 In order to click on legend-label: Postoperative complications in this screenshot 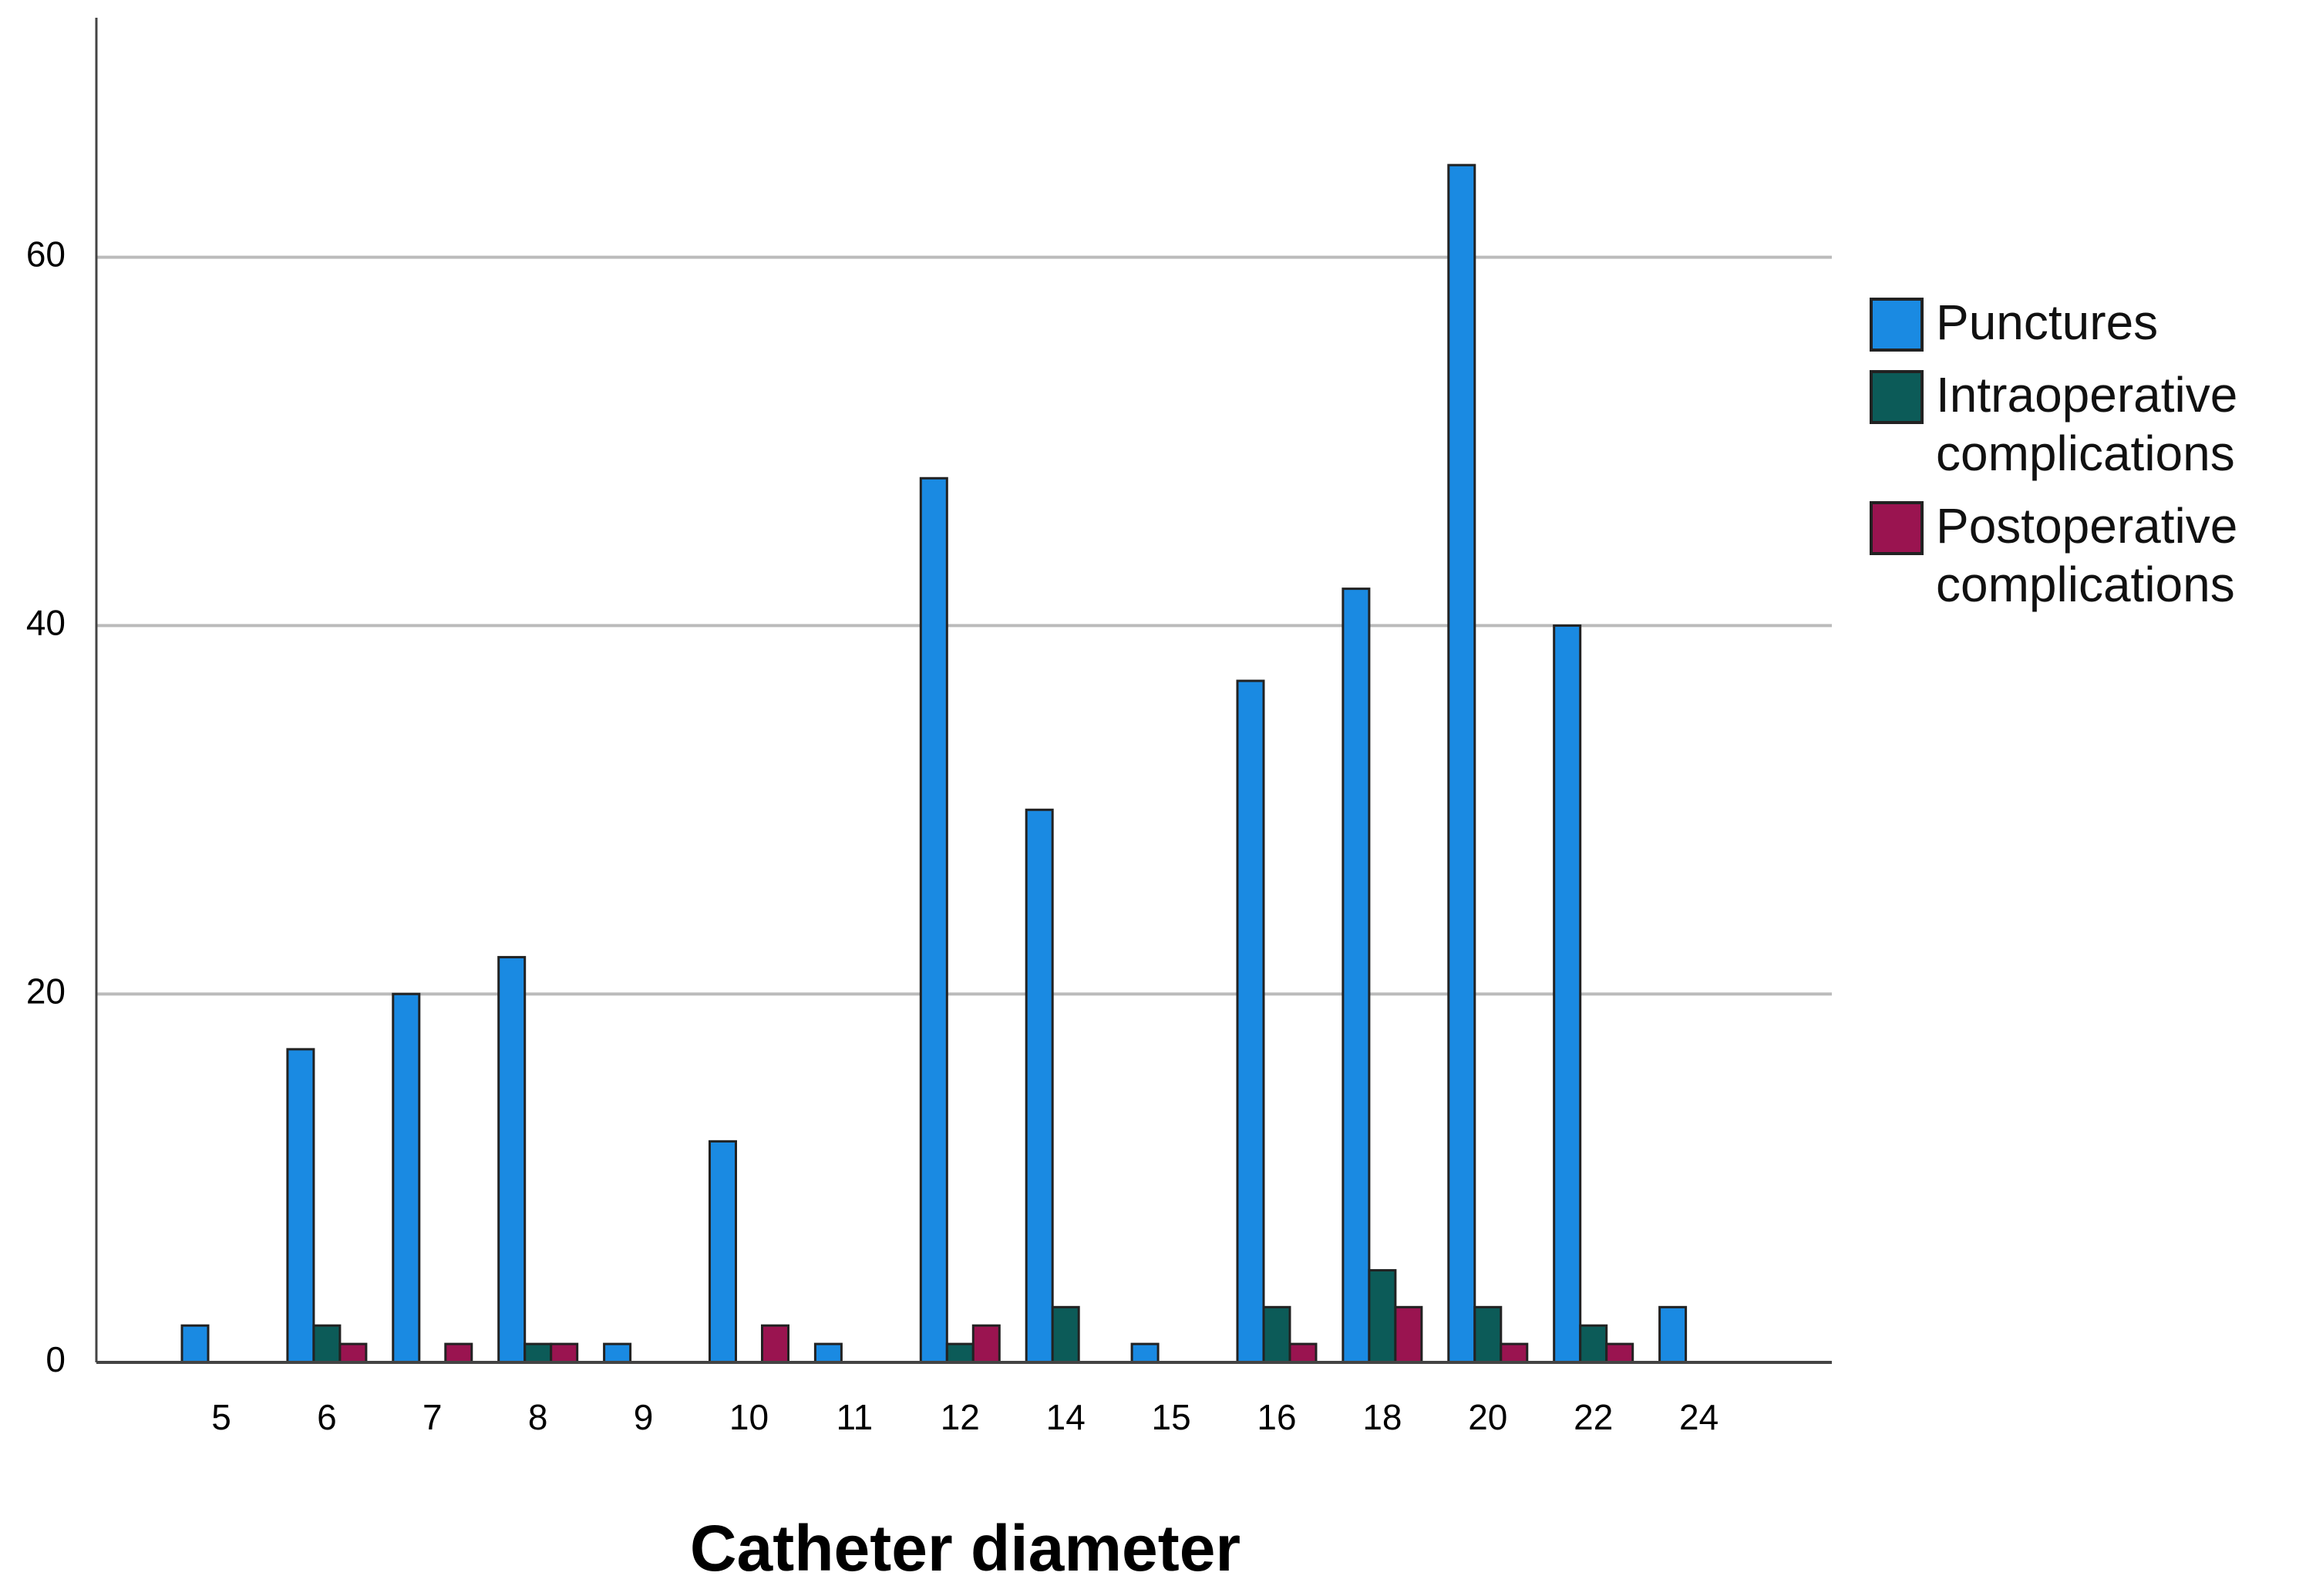, I will do `click(2087, 555)`.